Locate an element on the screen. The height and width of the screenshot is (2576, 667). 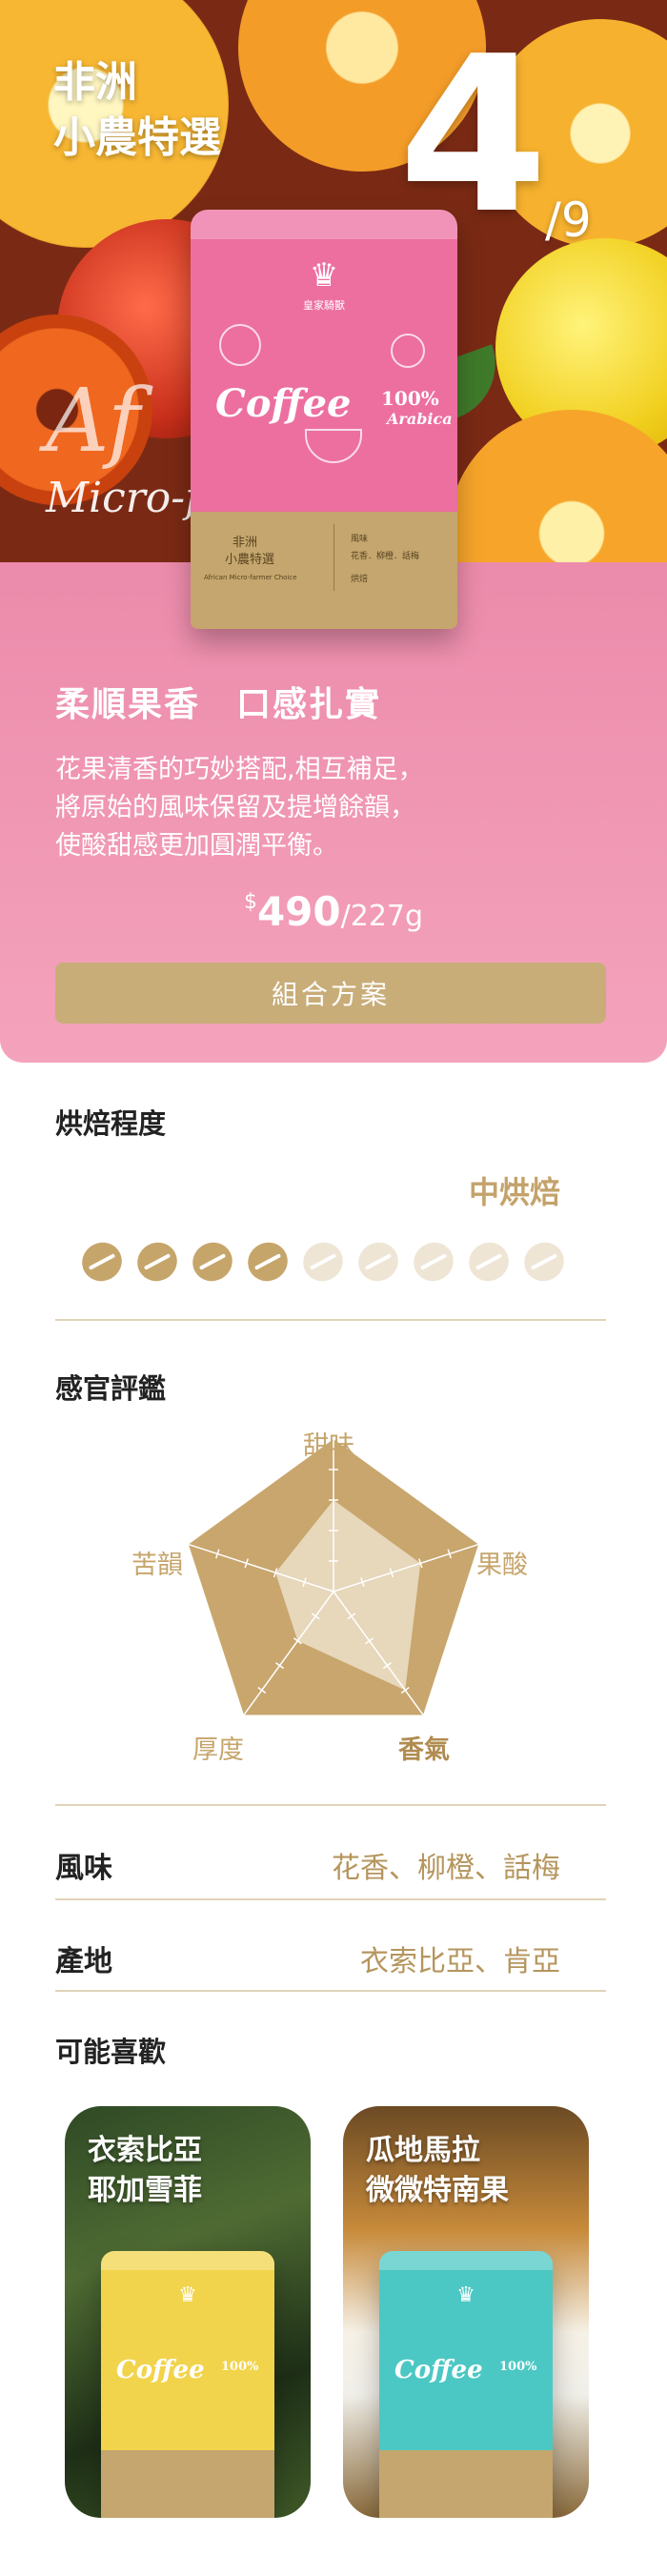
product-price: $490/227g is located at coordinates (333, 912).